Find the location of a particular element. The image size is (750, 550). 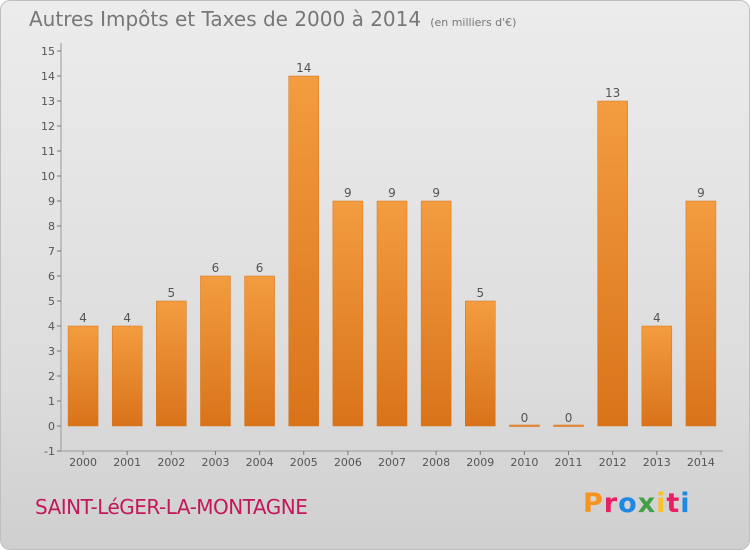

x-tick-label: 2002 is located at coordinates (171, 462).